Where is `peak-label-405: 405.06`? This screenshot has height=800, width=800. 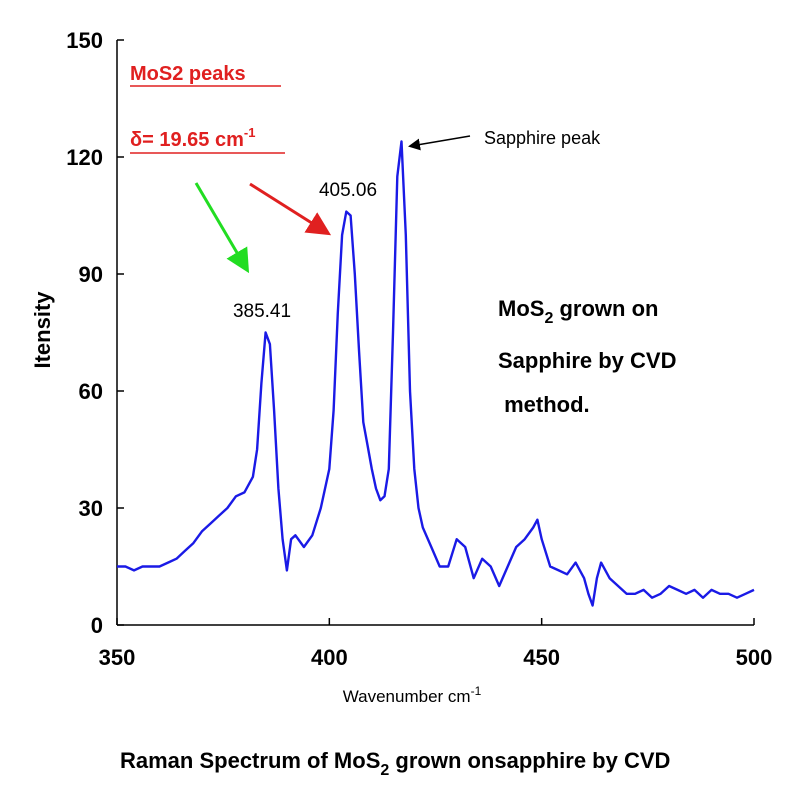 peak-label-405: 405.06 is located at coordinates (348, 190).